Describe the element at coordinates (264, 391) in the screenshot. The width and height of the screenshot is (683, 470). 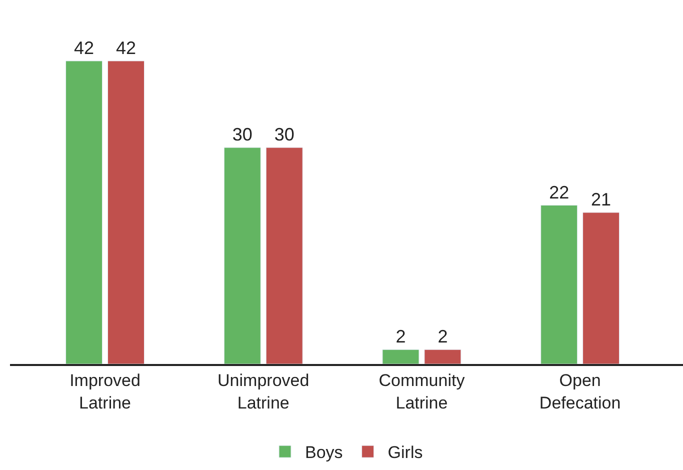
I see `x-tick-label: Unimproved Latrine` at that location.